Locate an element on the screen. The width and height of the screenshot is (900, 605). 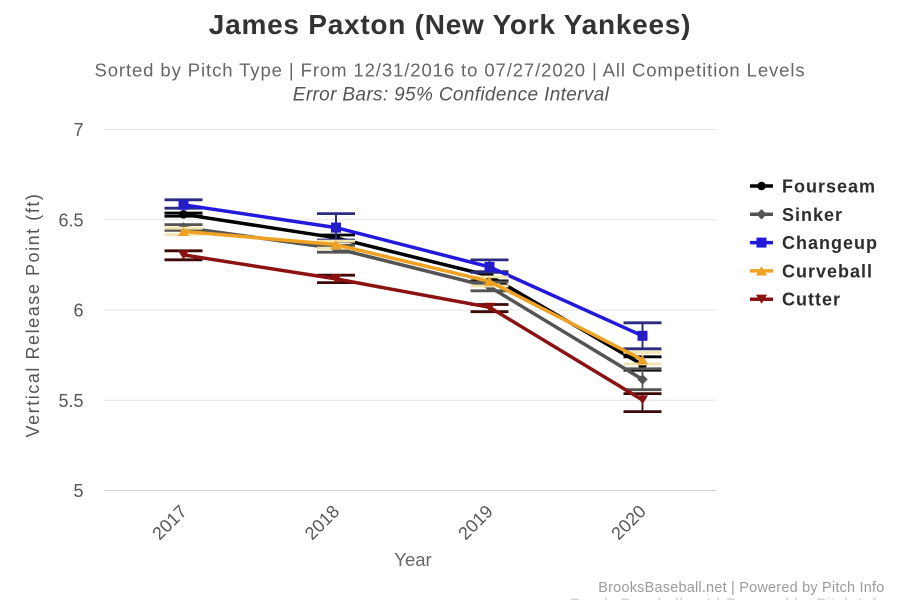
svg-text: Cutter is located at coordinates (811, 300).